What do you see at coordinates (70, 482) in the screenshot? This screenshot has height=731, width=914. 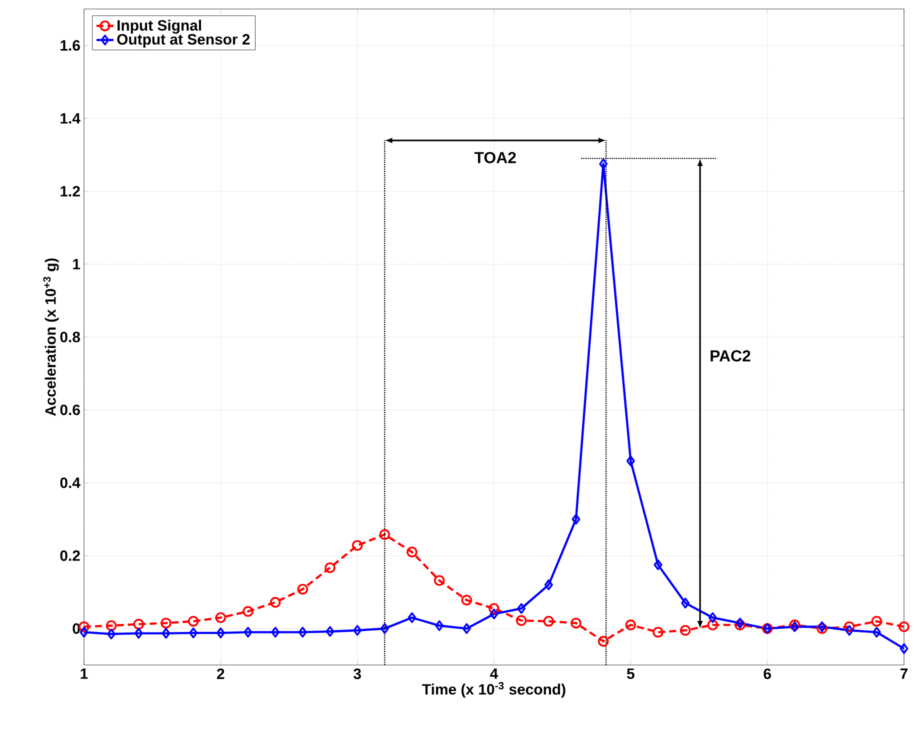 I see `y-tick-label: 0.4` at bounding box center [70, 482].